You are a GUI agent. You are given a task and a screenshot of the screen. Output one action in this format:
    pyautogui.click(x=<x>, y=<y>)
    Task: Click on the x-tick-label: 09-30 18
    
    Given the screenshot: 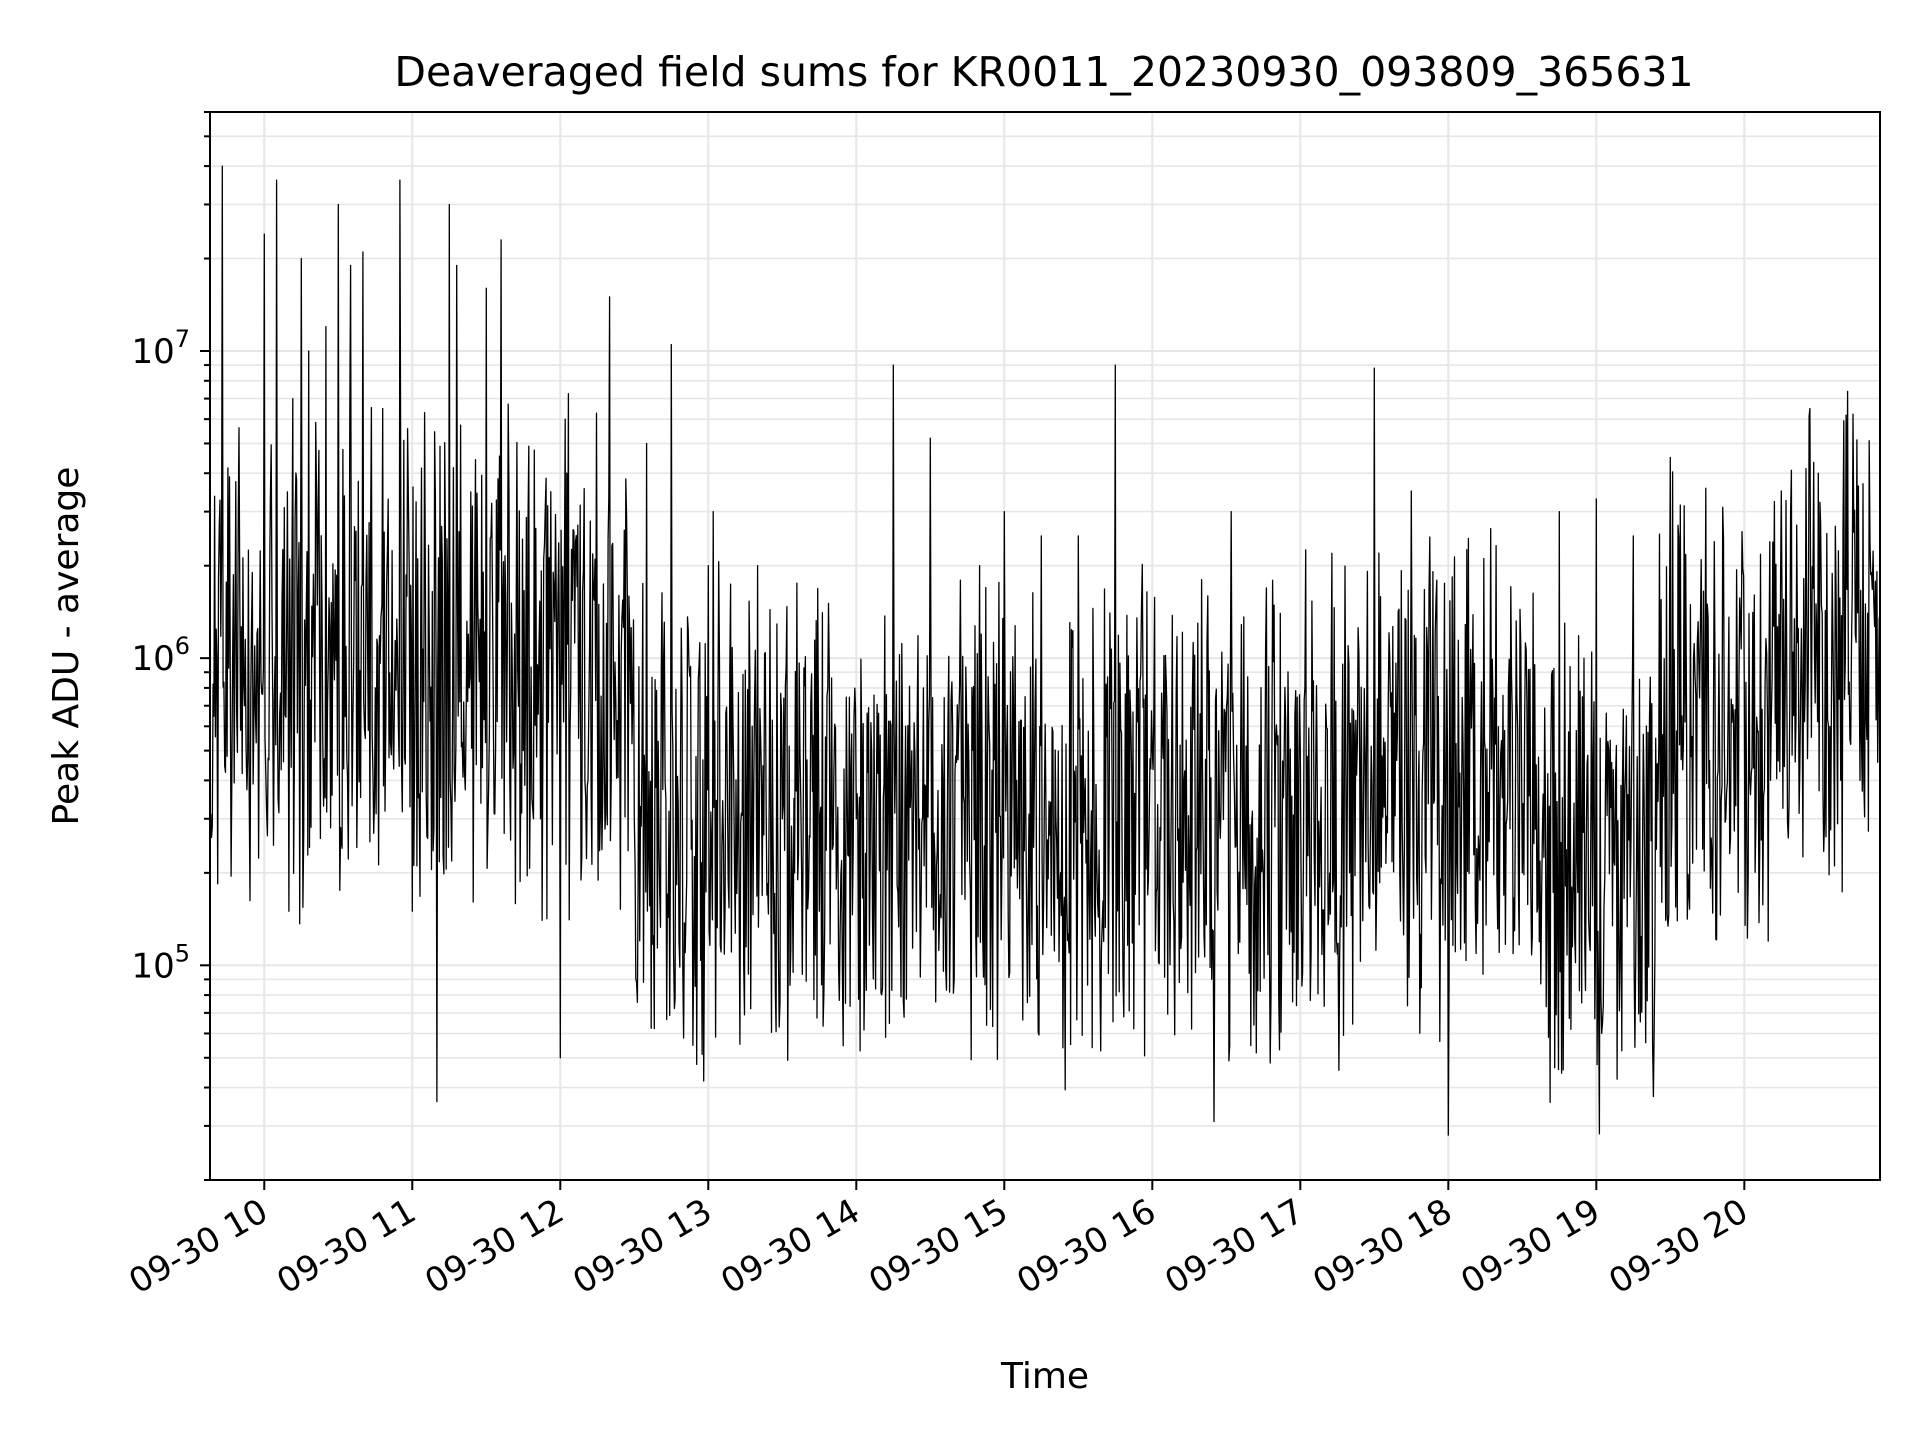 What is the action you would take?
    pyautogui.click(x=1382, y=1246)
    